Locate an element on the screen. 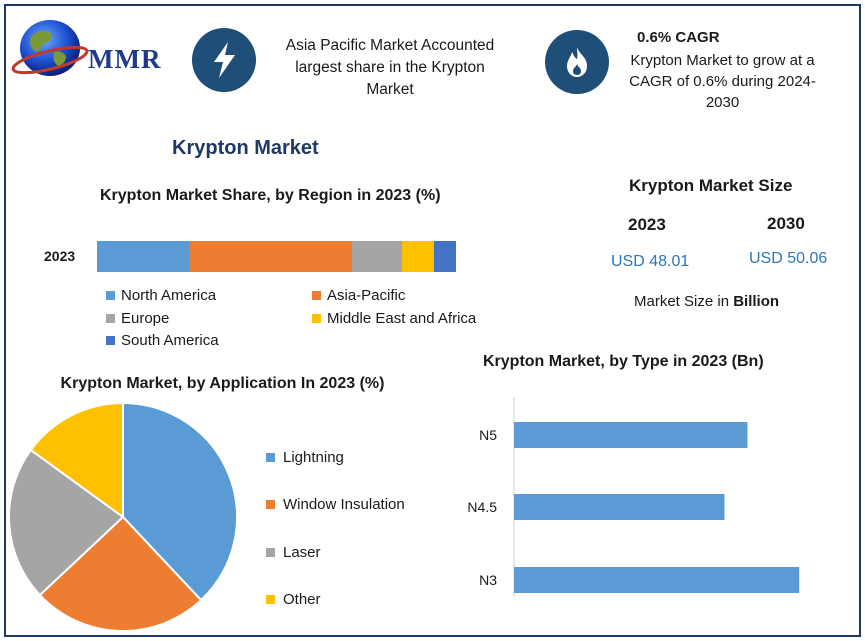 The image size is (865, 641). legend-item-lightning: Lightning is located at coordinates (305, 457).